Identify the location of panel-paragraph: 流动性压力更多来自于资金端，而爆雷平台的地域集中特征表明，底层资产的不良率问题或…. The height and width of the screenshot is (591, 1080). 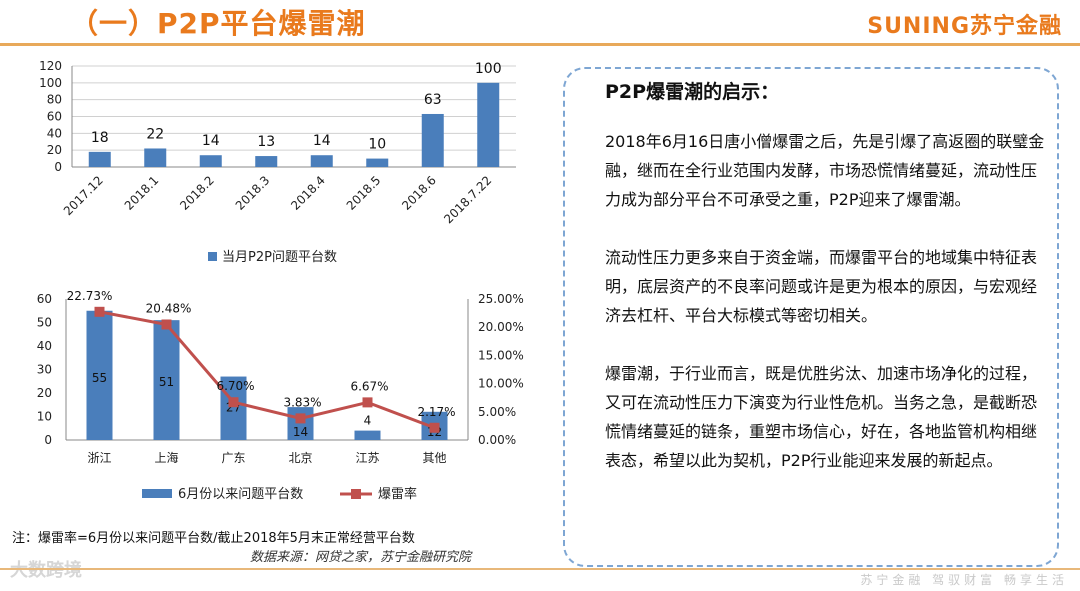
(821, 286).